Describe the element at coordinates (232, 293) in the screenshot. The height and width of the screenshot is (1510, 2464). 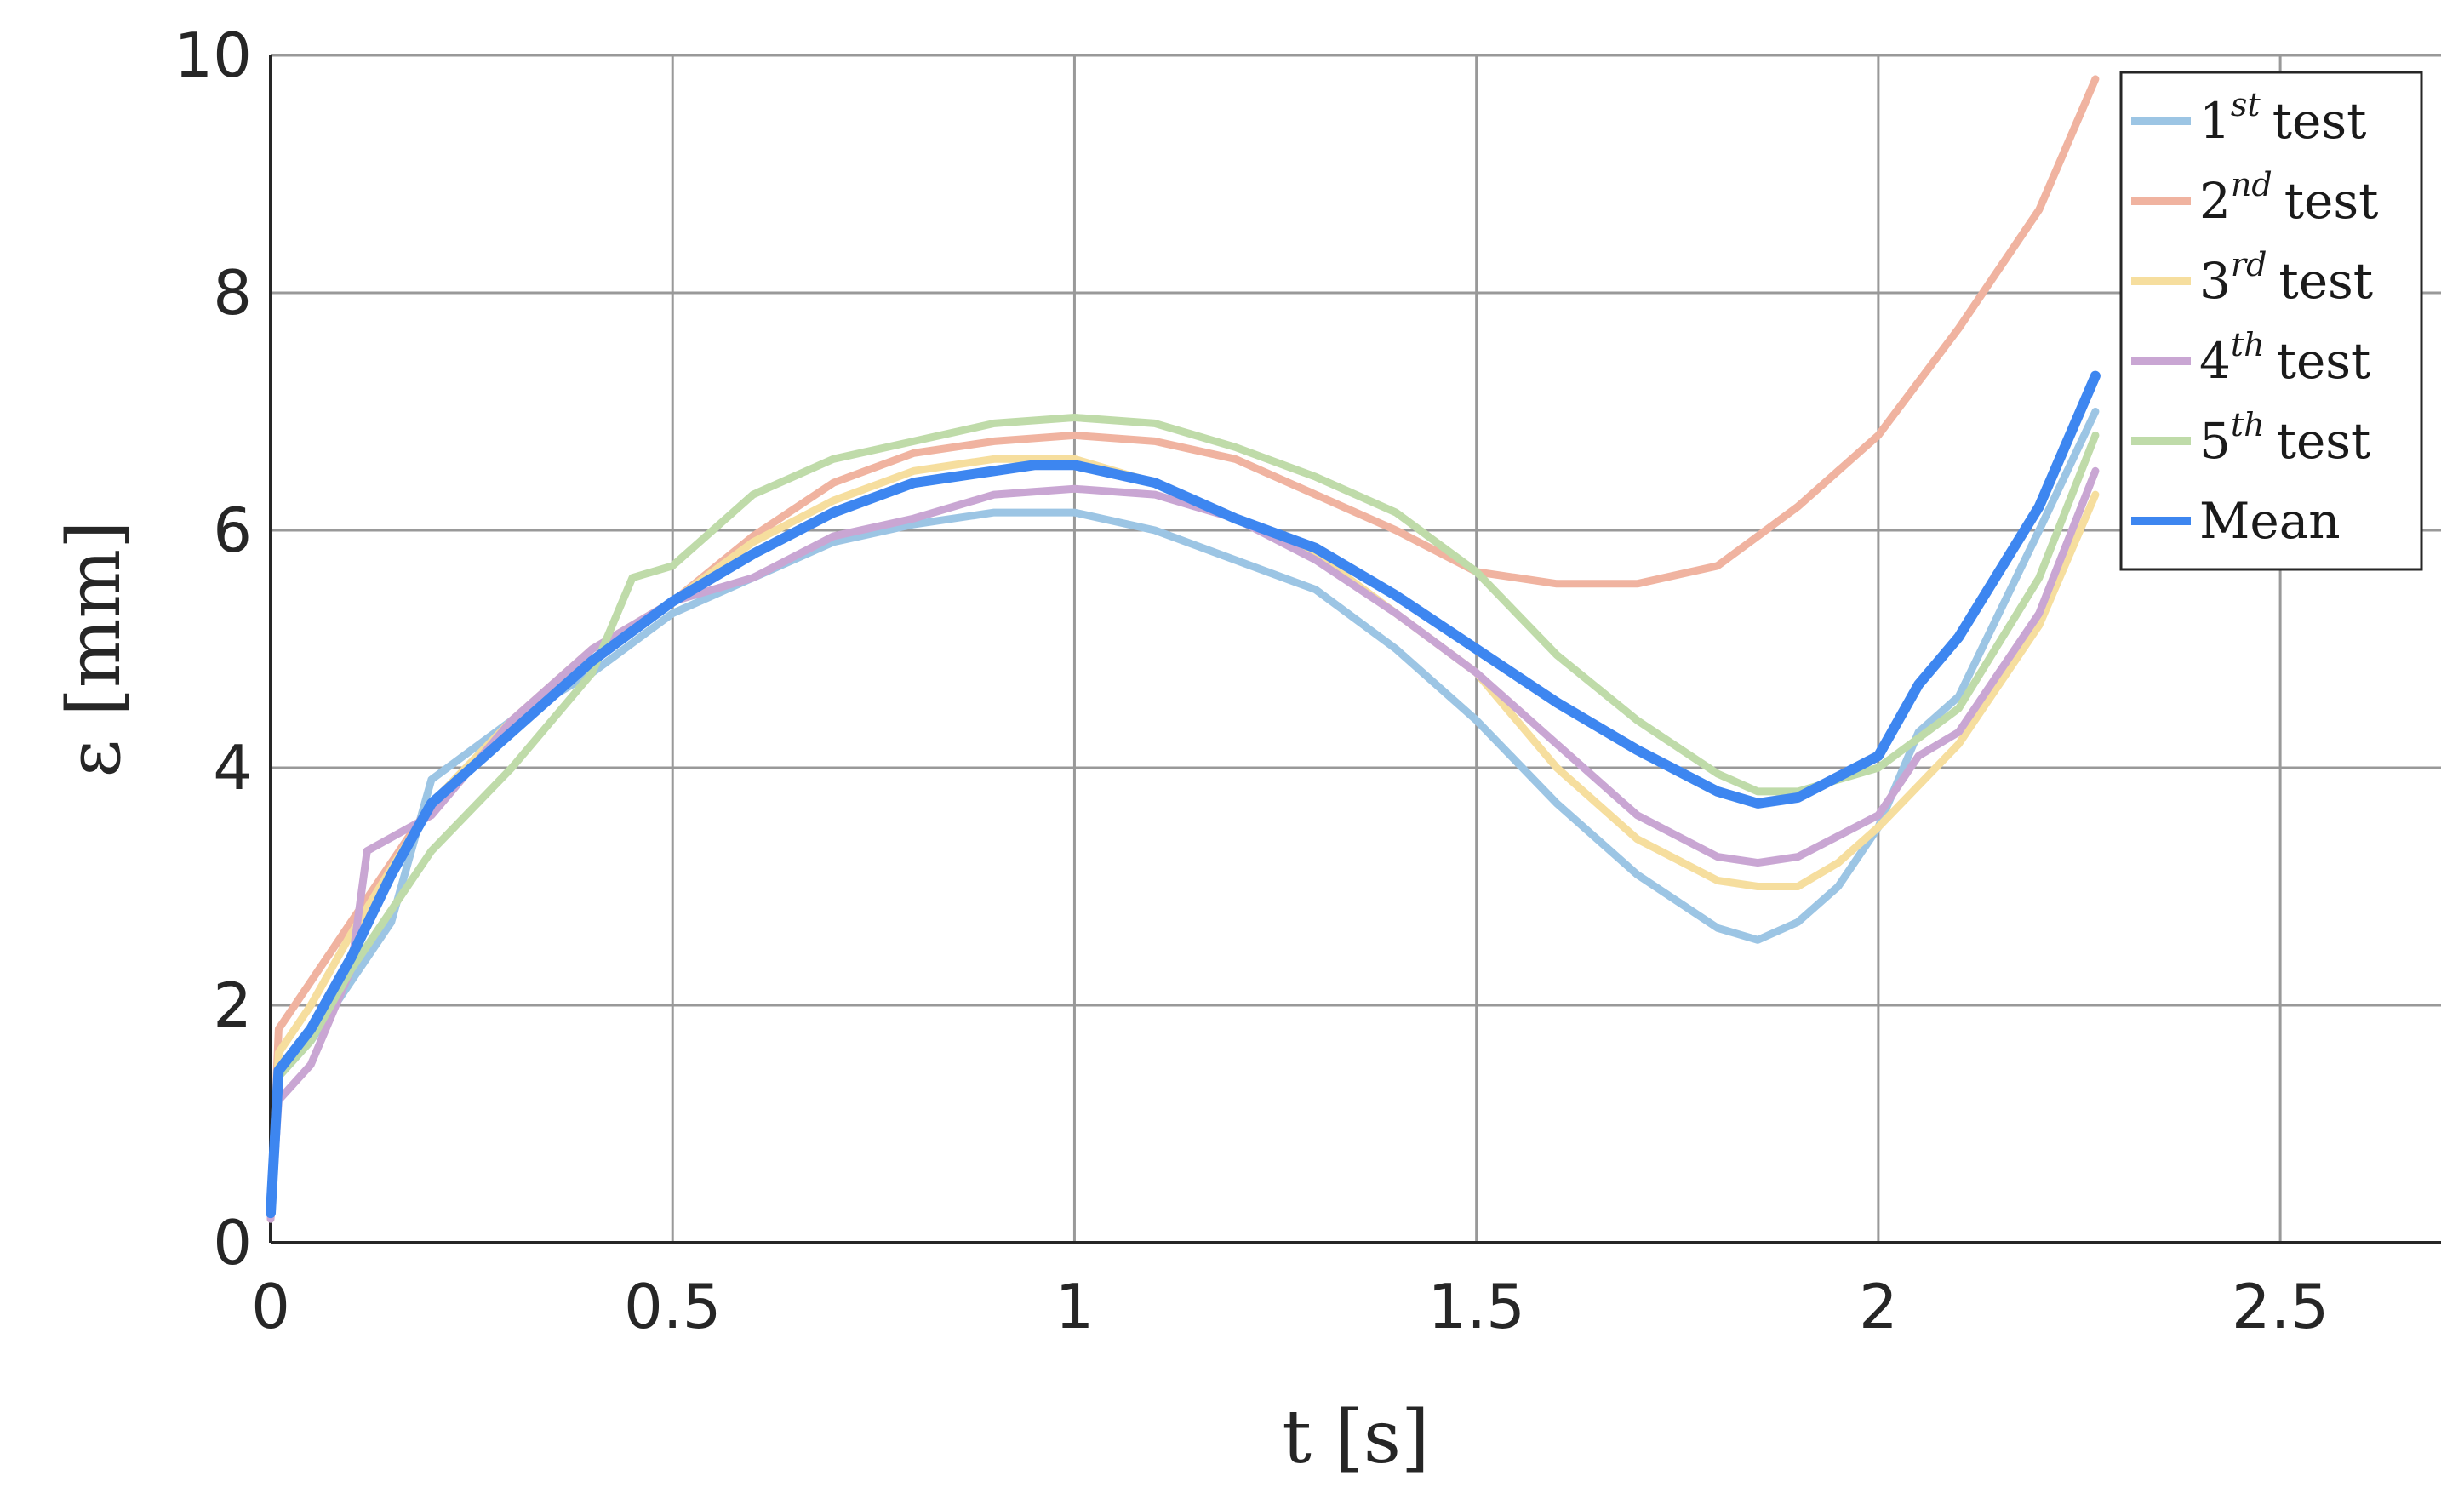
I see `y-tick-label: 8` at that location.